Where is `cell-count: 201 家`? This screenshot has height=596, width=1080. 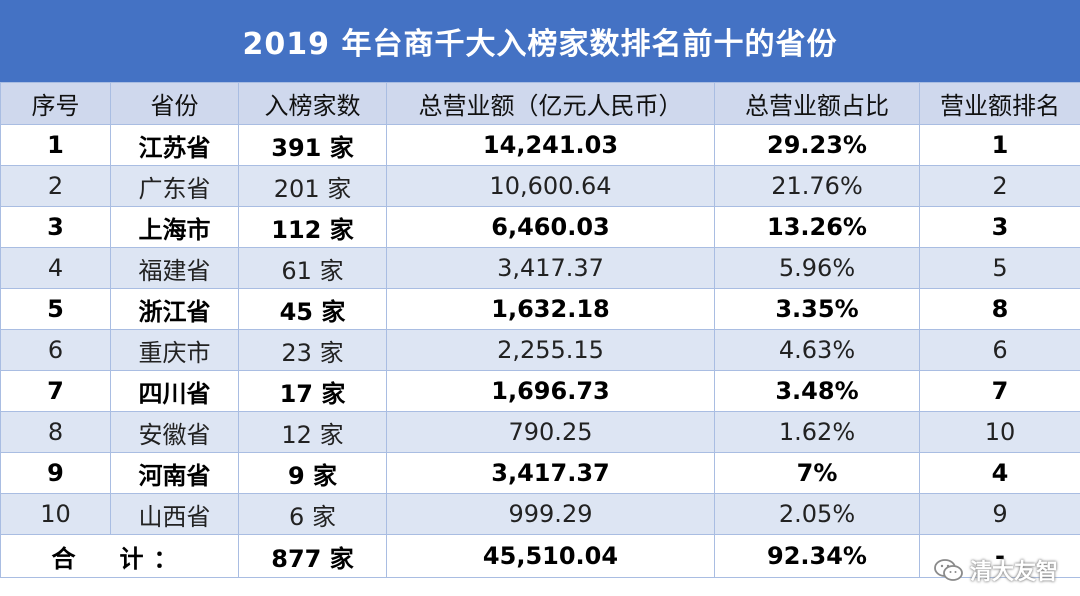 cell-count: 201 家 is located at coordinates (312, 186).